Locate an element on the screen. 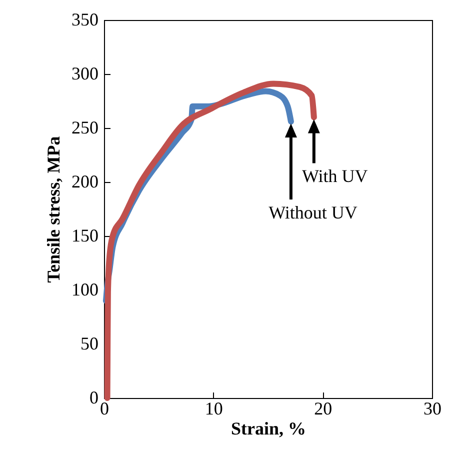  x-axis-title: Strain, % is located at coordinates (268, 428).